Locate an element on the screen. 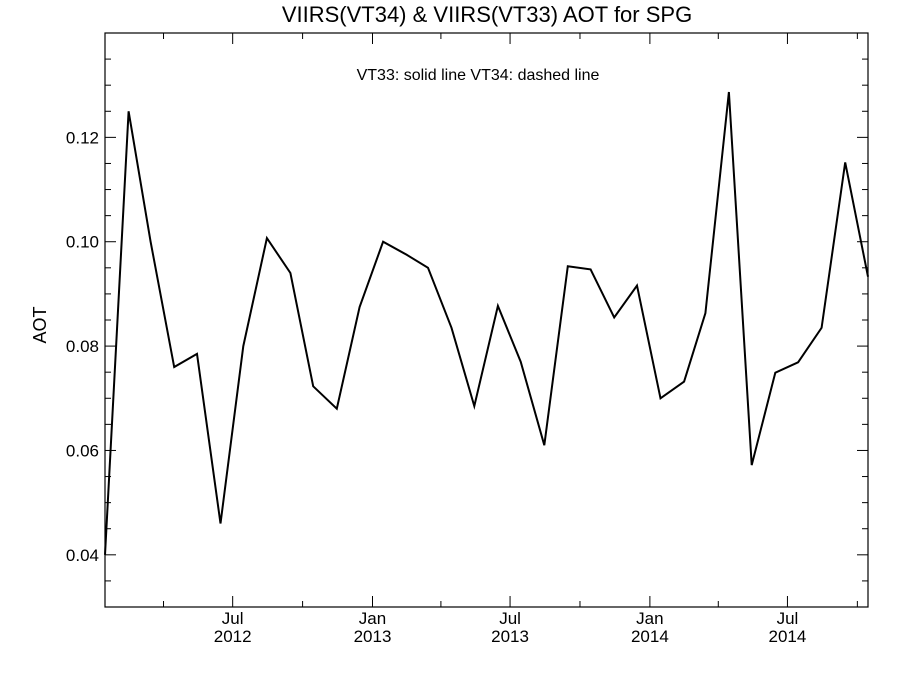  y-tick-label: 0.04 is located at coordinates (82, 555).